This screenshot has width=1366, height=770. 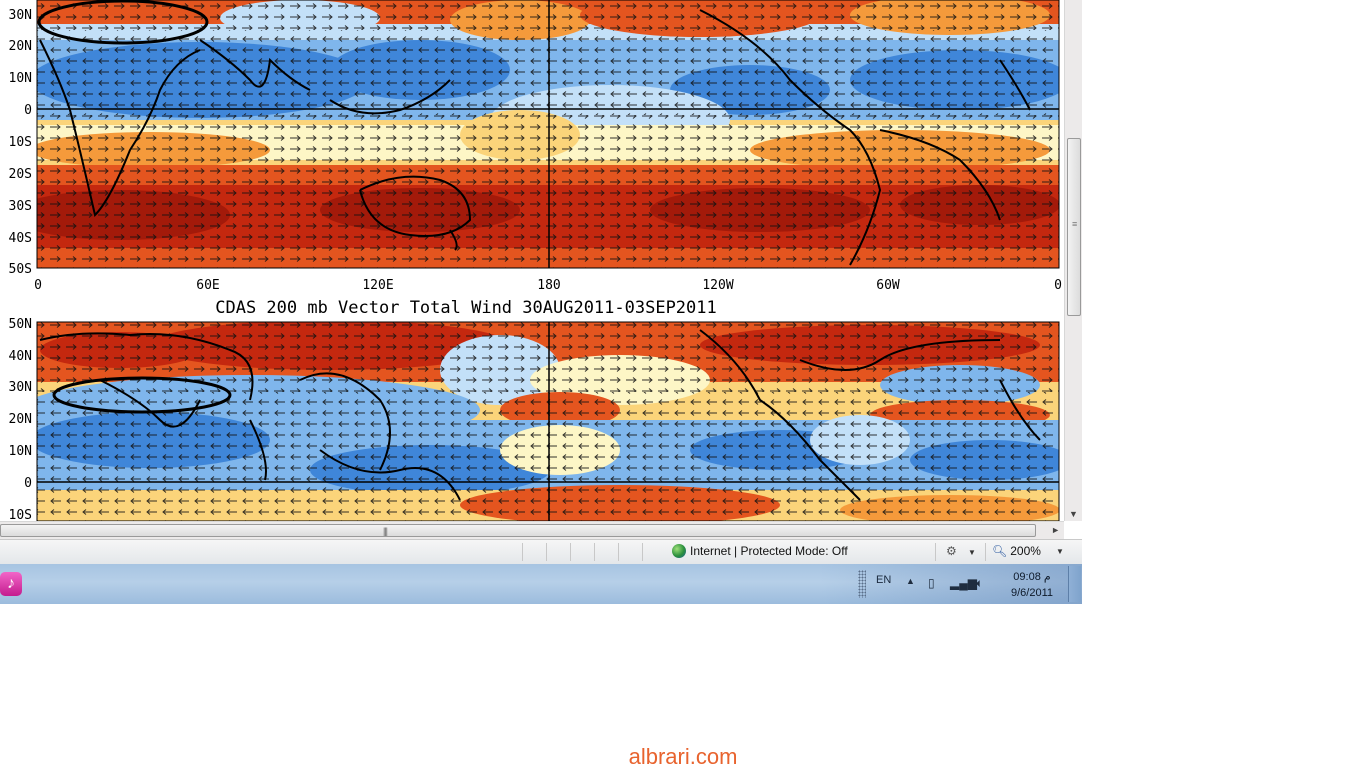 What do you see at coordinates (951, 551) in the screenshot?
I see `settings-gear-icon: ⚙` at bounding box center [951, 551].